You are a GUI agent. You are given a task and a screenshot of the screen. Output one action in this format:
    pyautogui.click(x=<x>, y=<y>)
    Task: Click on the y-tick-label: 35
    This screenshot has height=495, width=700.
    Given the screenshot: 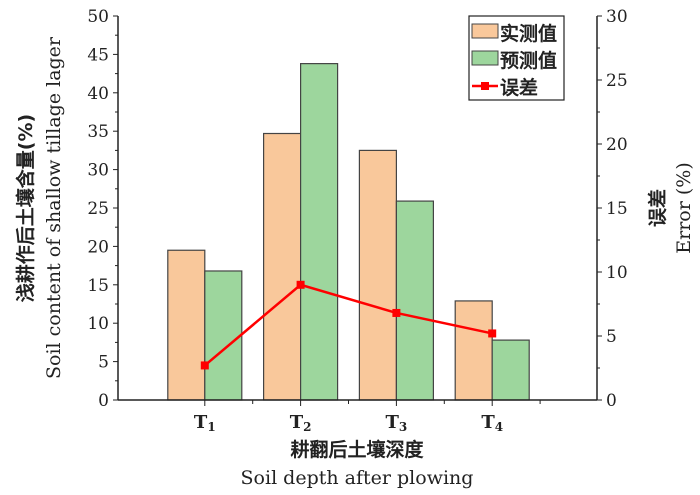 What is the action you would take?
    pyautogui.click(x=98, y=132)
    